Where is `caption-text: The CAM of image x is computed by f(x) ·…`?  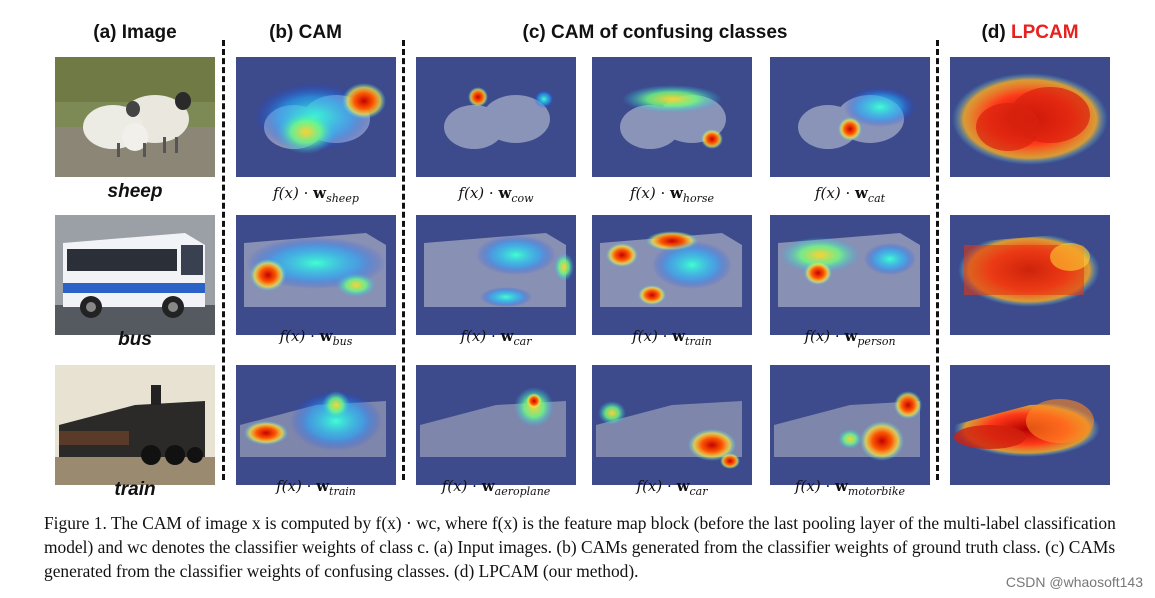
caption-text: The CAM of image x is computed by f(x) ·… is located at coordinates (580, 547).